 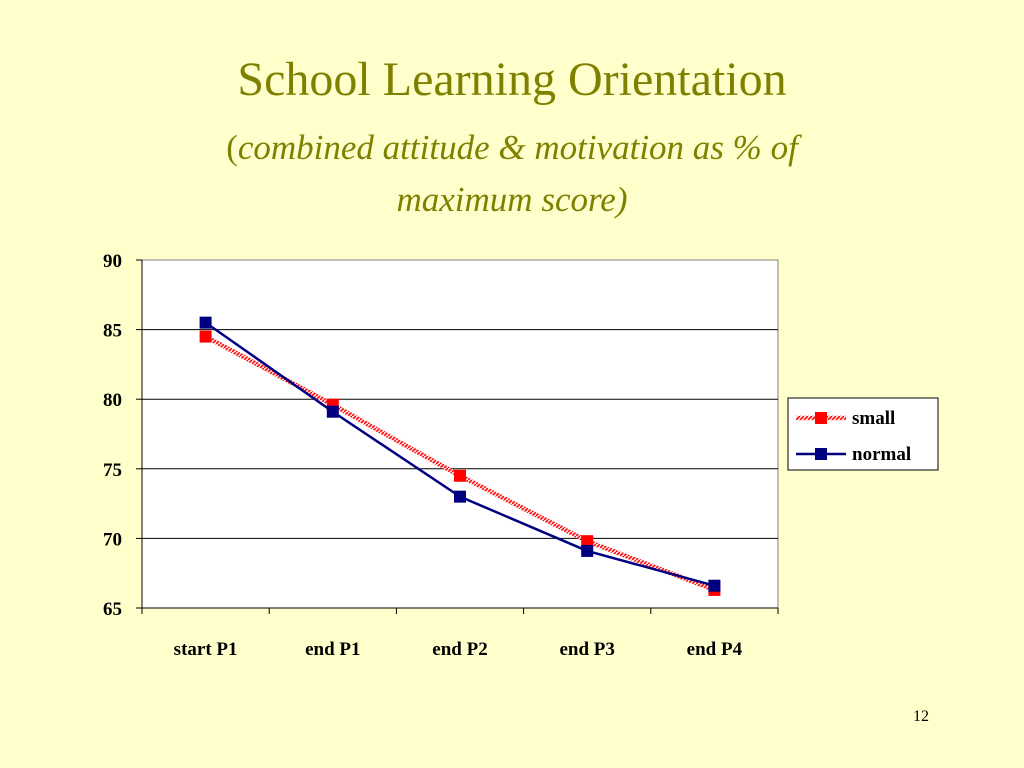 I want to click on legend-label-small: small, so click(x=873, y=418).